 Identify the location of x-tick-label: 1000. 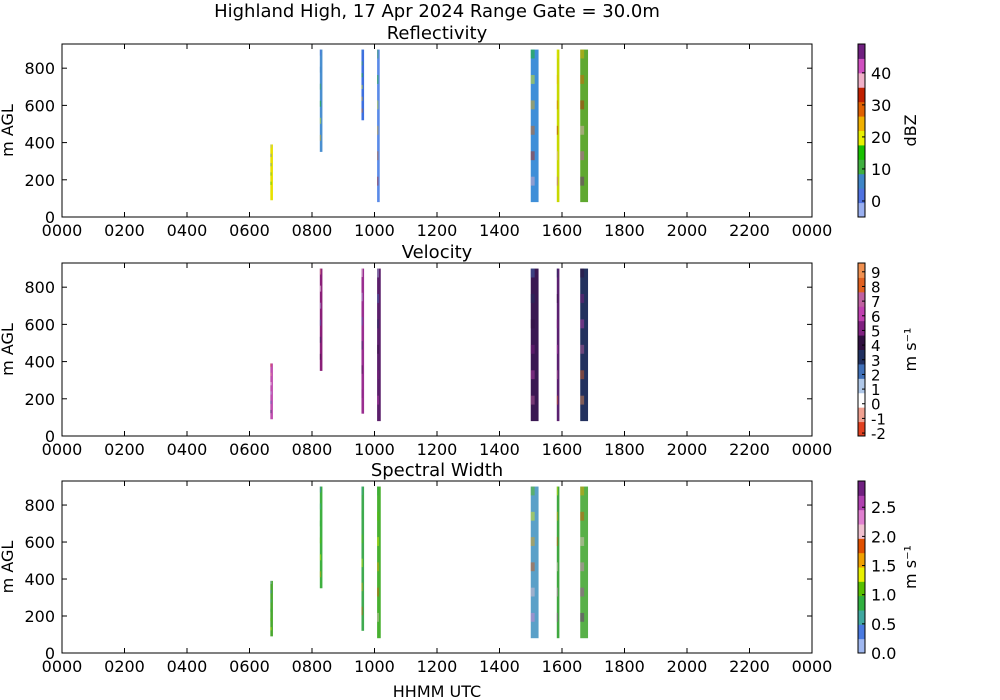
(374, 666).